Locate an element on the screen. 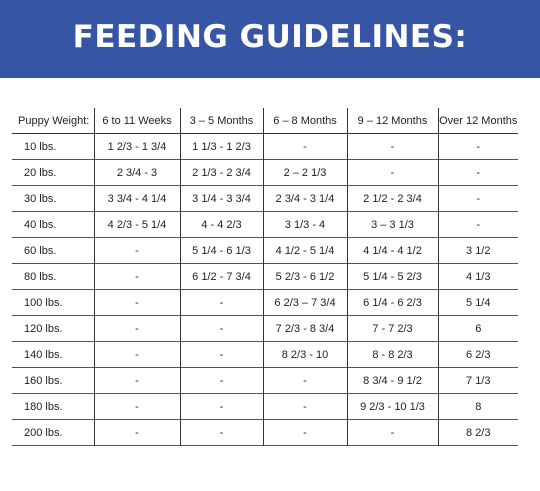 The width and height of the screenshot is (540, 491). amount-cell: 8 - 8 2/3 is located at coordinates (393, 354).